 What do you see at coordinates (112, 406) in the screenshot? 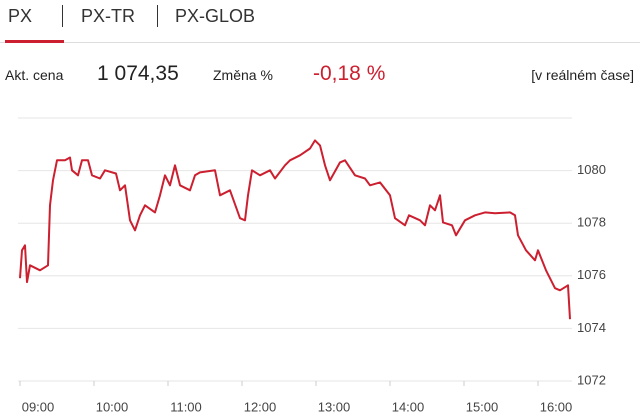
I see `x-tick-label: 10:00` at bounding box center [112, 406].